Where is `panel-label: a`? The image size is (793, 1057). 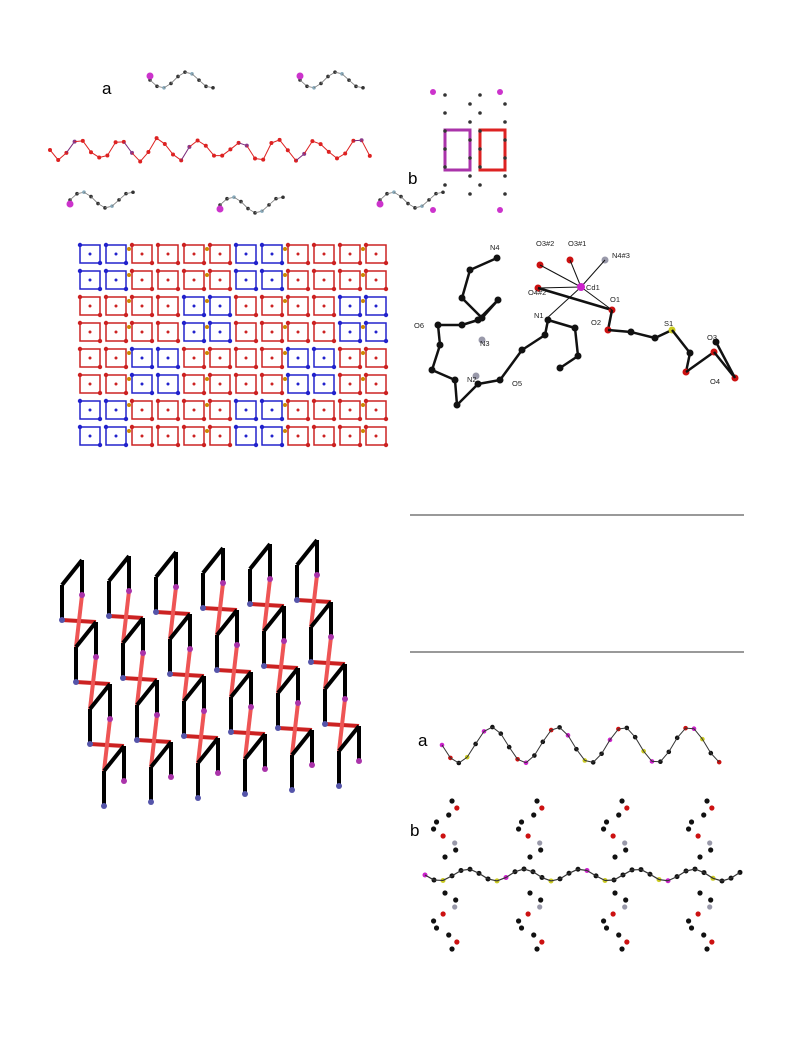
panel-label: a is located at coordinates (107, 88).